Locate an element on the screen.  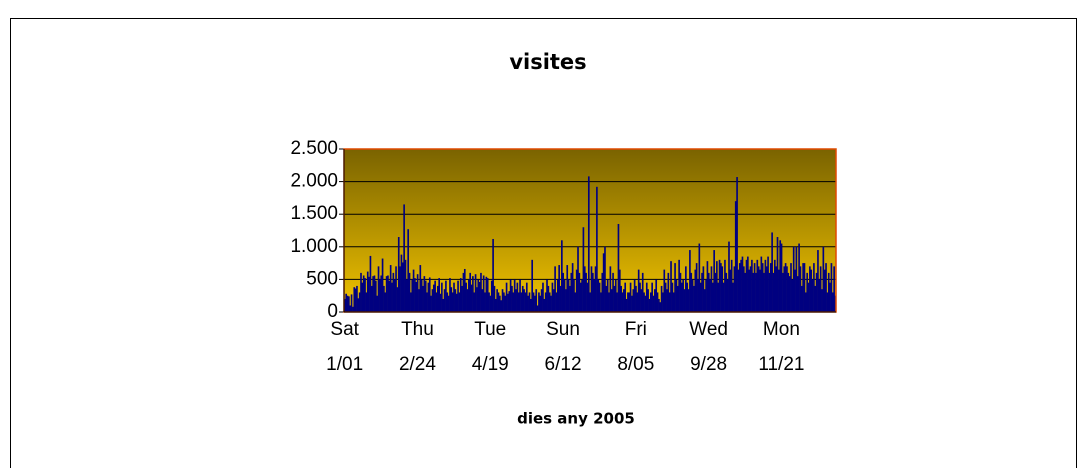
y-tick-label: 500 is located at coordinates (322, 278).